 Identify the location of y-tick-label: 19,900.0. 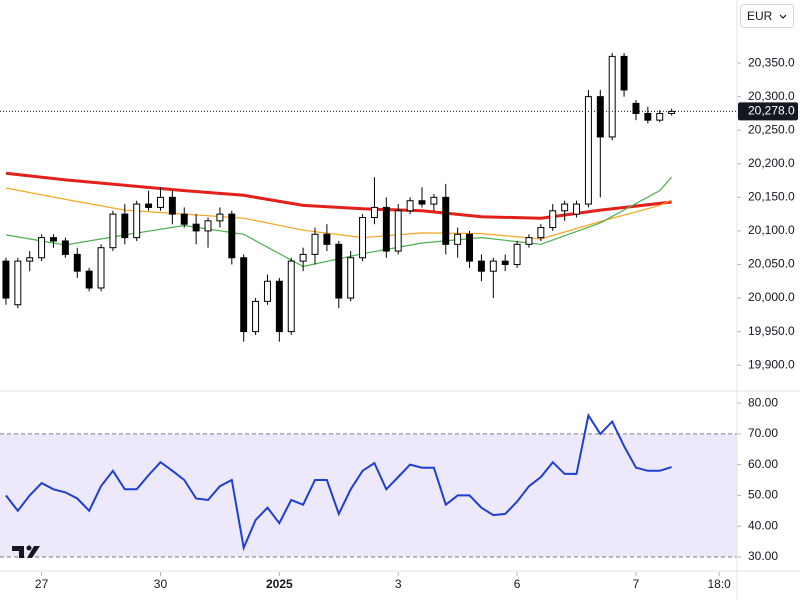
(771, 364).